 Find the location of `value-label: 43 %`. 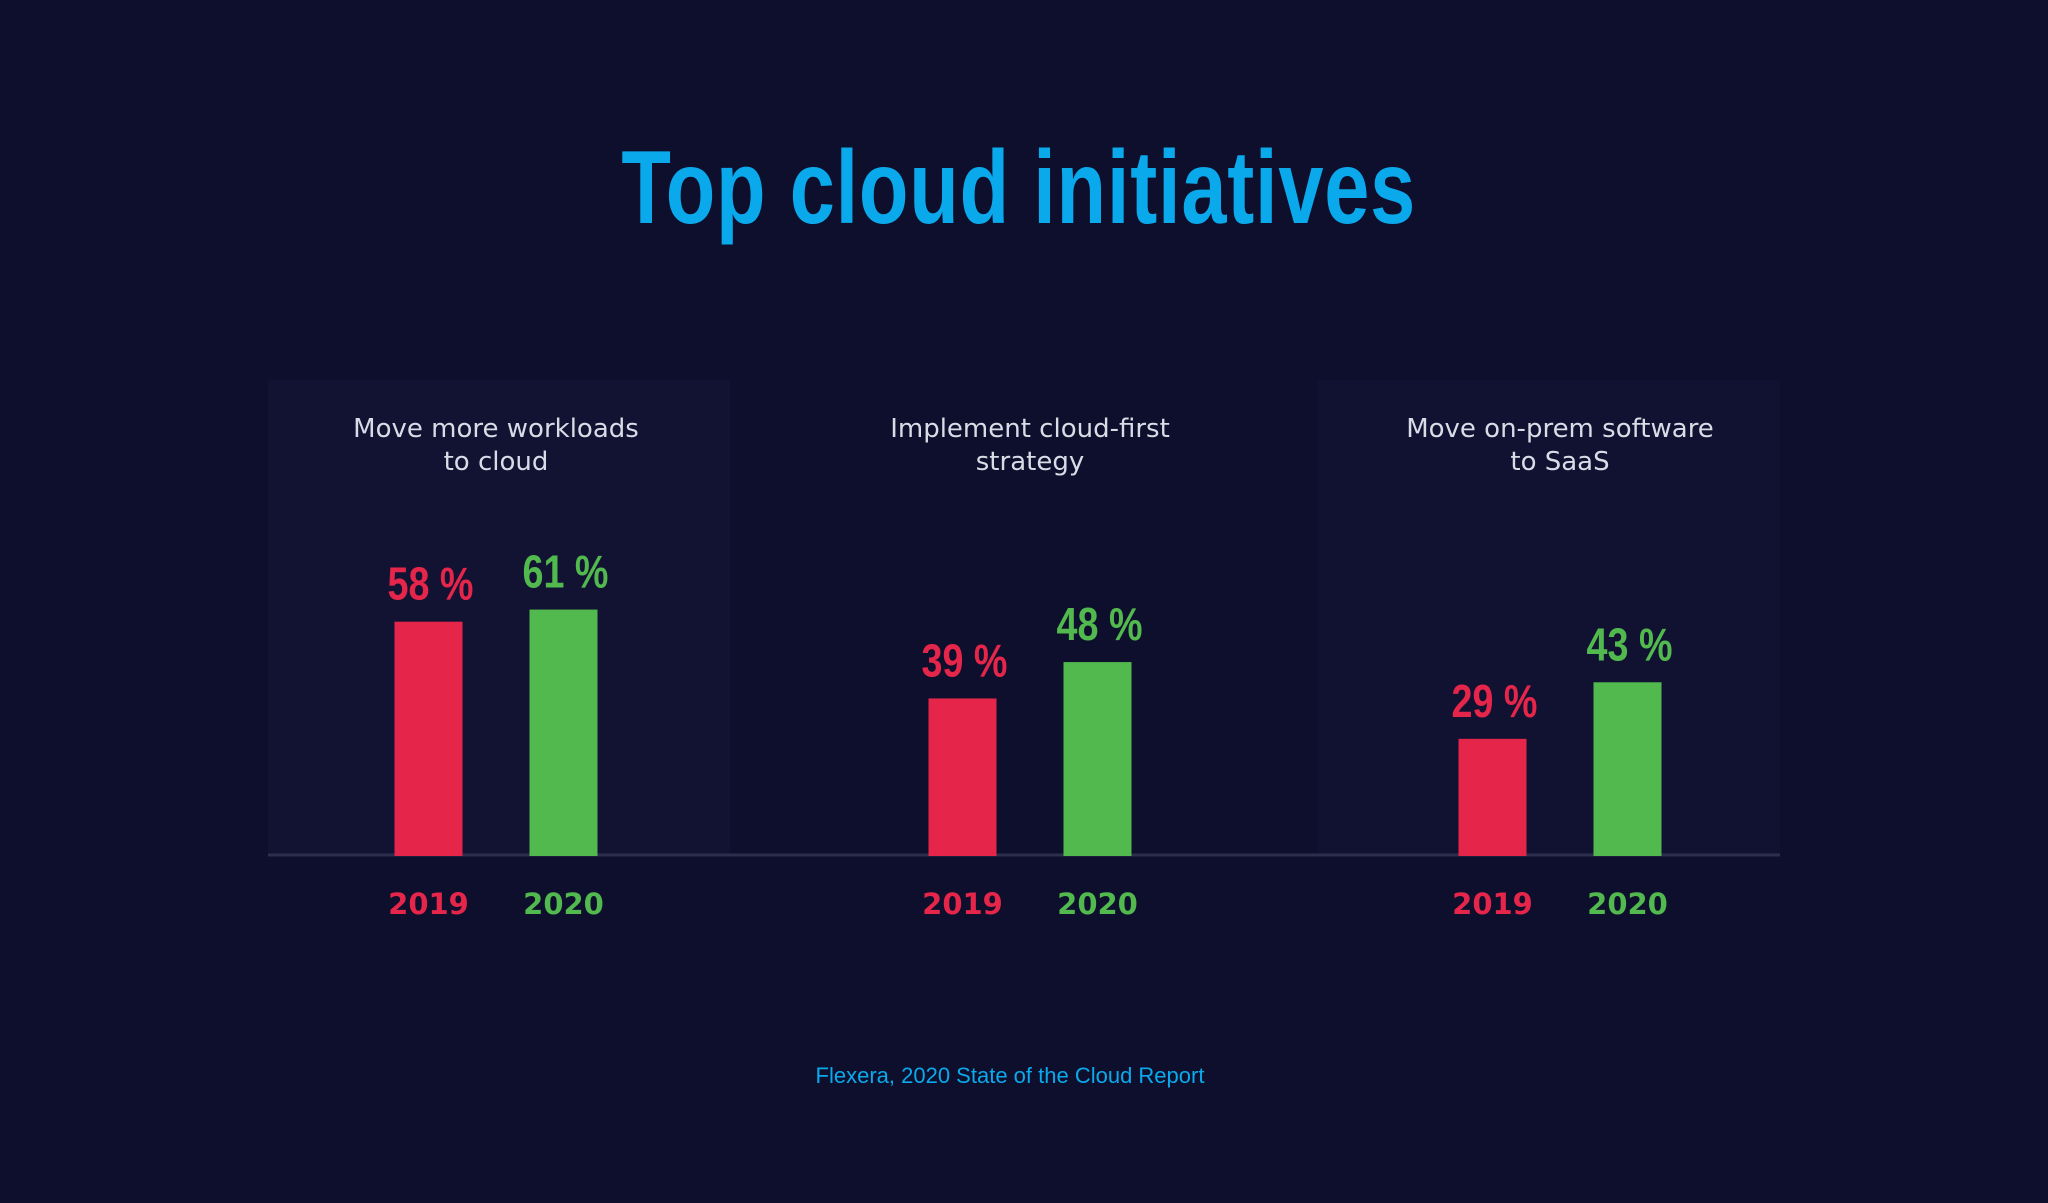

value-label: 43 % is located at coordinates (1630, 644).